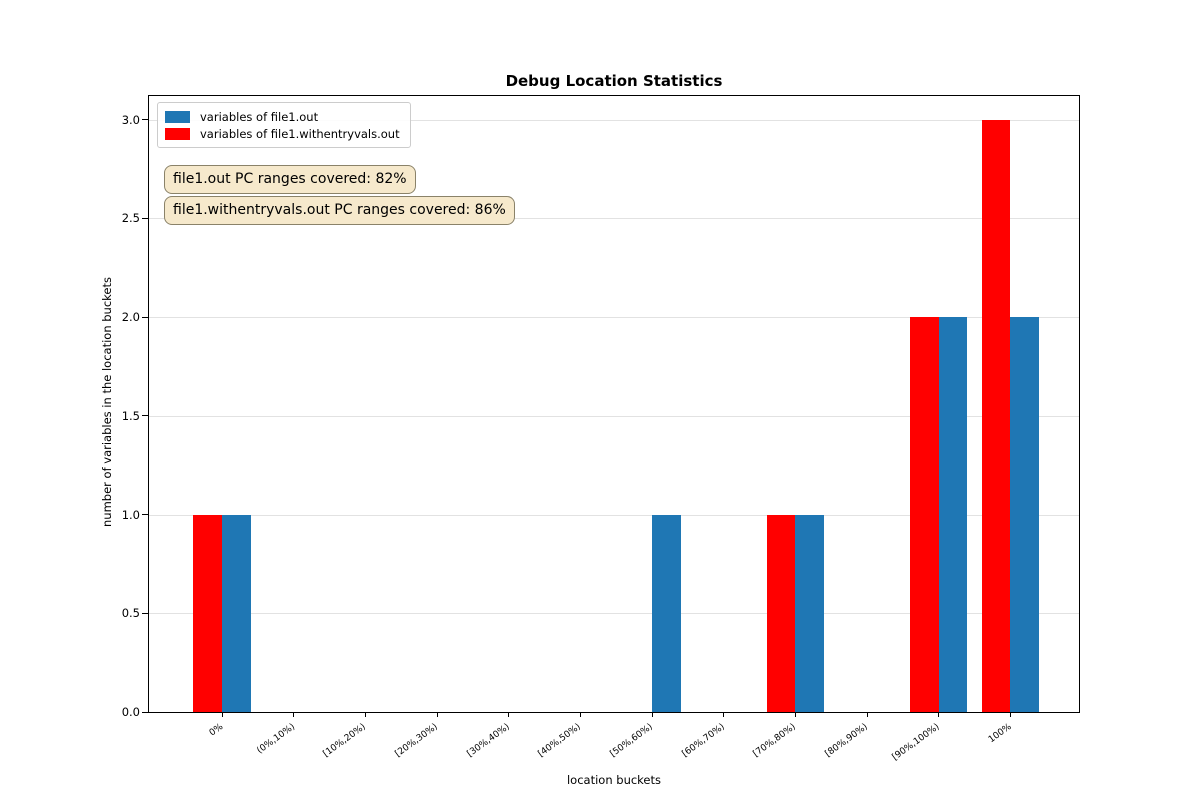 This screenshot has width=1200, height=800. Describe the element at coordinates (259, 116) in the screenshot. I see `legend-label: variables of file1.out` at that location.